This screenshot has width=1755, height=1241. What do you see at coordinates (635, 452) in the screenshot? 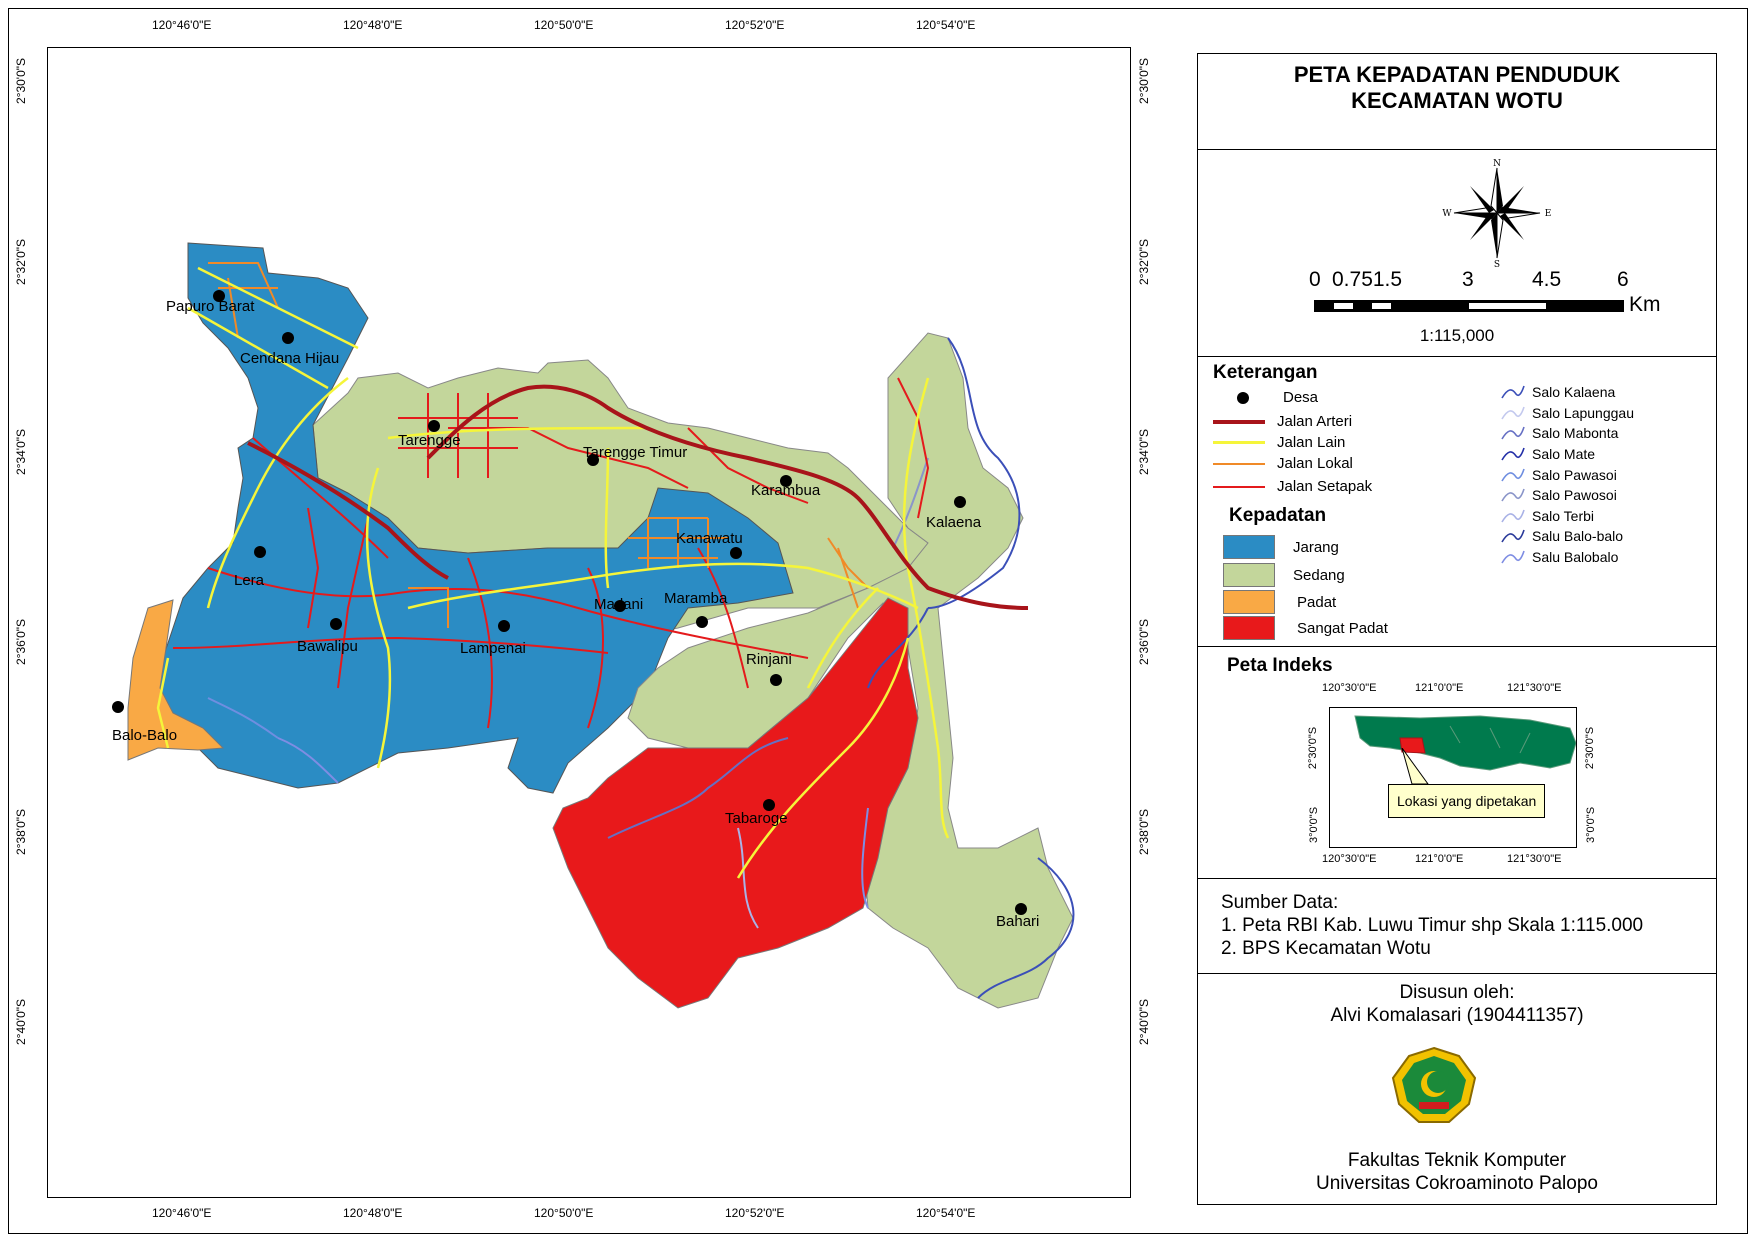
I see `village-label: Tarengge Timur` at bounding box center [635, 452].